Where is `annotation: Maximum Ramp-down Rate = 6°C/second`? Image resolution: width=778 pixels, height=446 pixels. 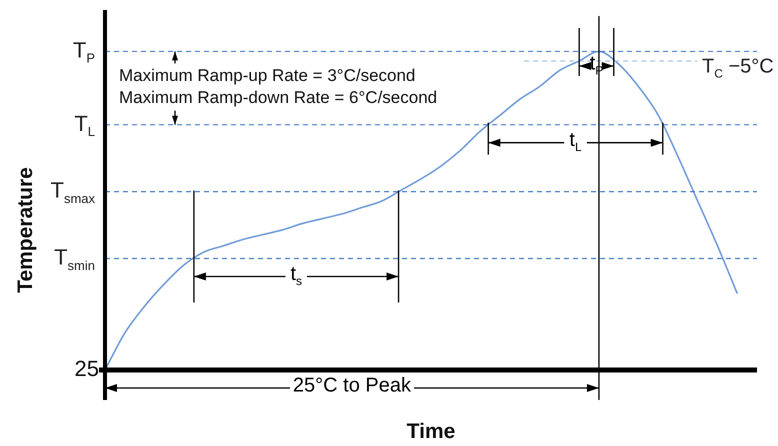 annotation: Maximum Ramp-down Rate = 6°C/second is located at coordinates (278, 98).